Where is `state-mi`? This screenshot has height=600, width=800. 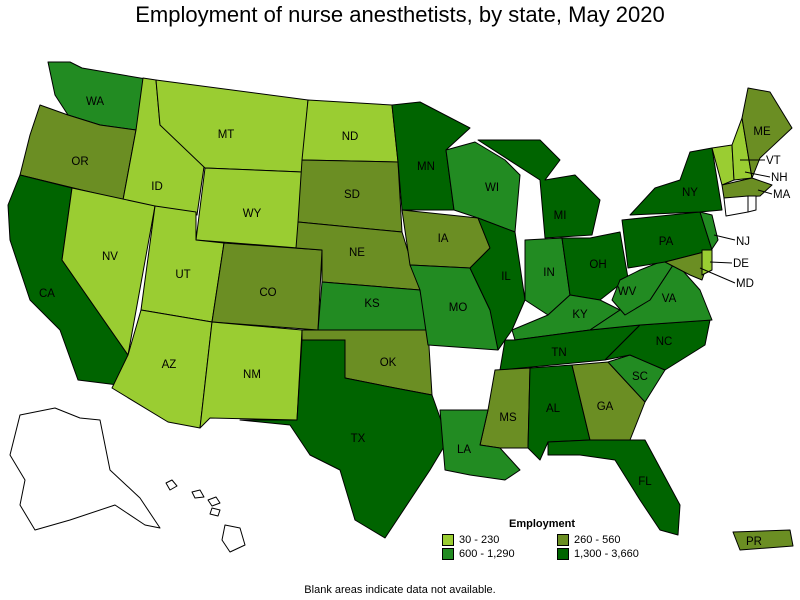
state-mi is located at coordinates (539, 189).